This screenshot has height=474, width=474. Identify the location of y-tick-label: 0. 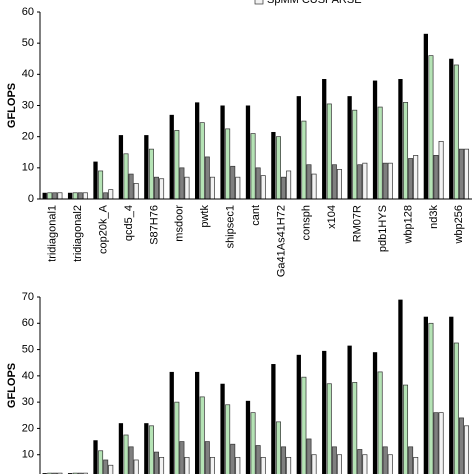
(31, 199).